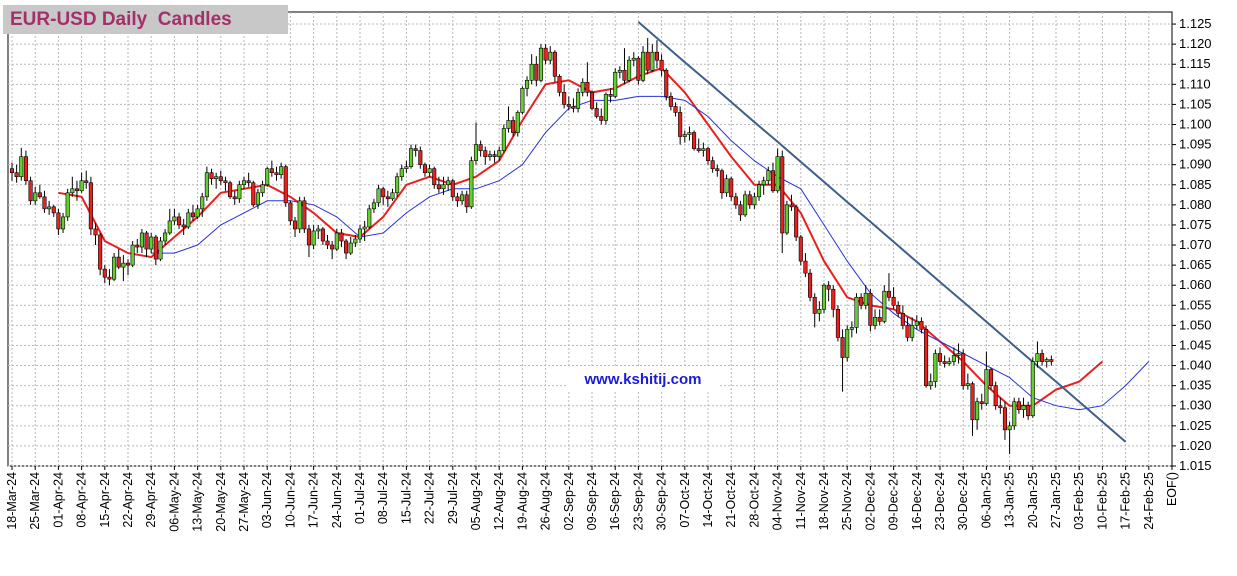  What do you see at coordinates (940, 501) in the screenshot?
I see `x-tick-label: 23-Dec-24` at bounding box center [940, 501].